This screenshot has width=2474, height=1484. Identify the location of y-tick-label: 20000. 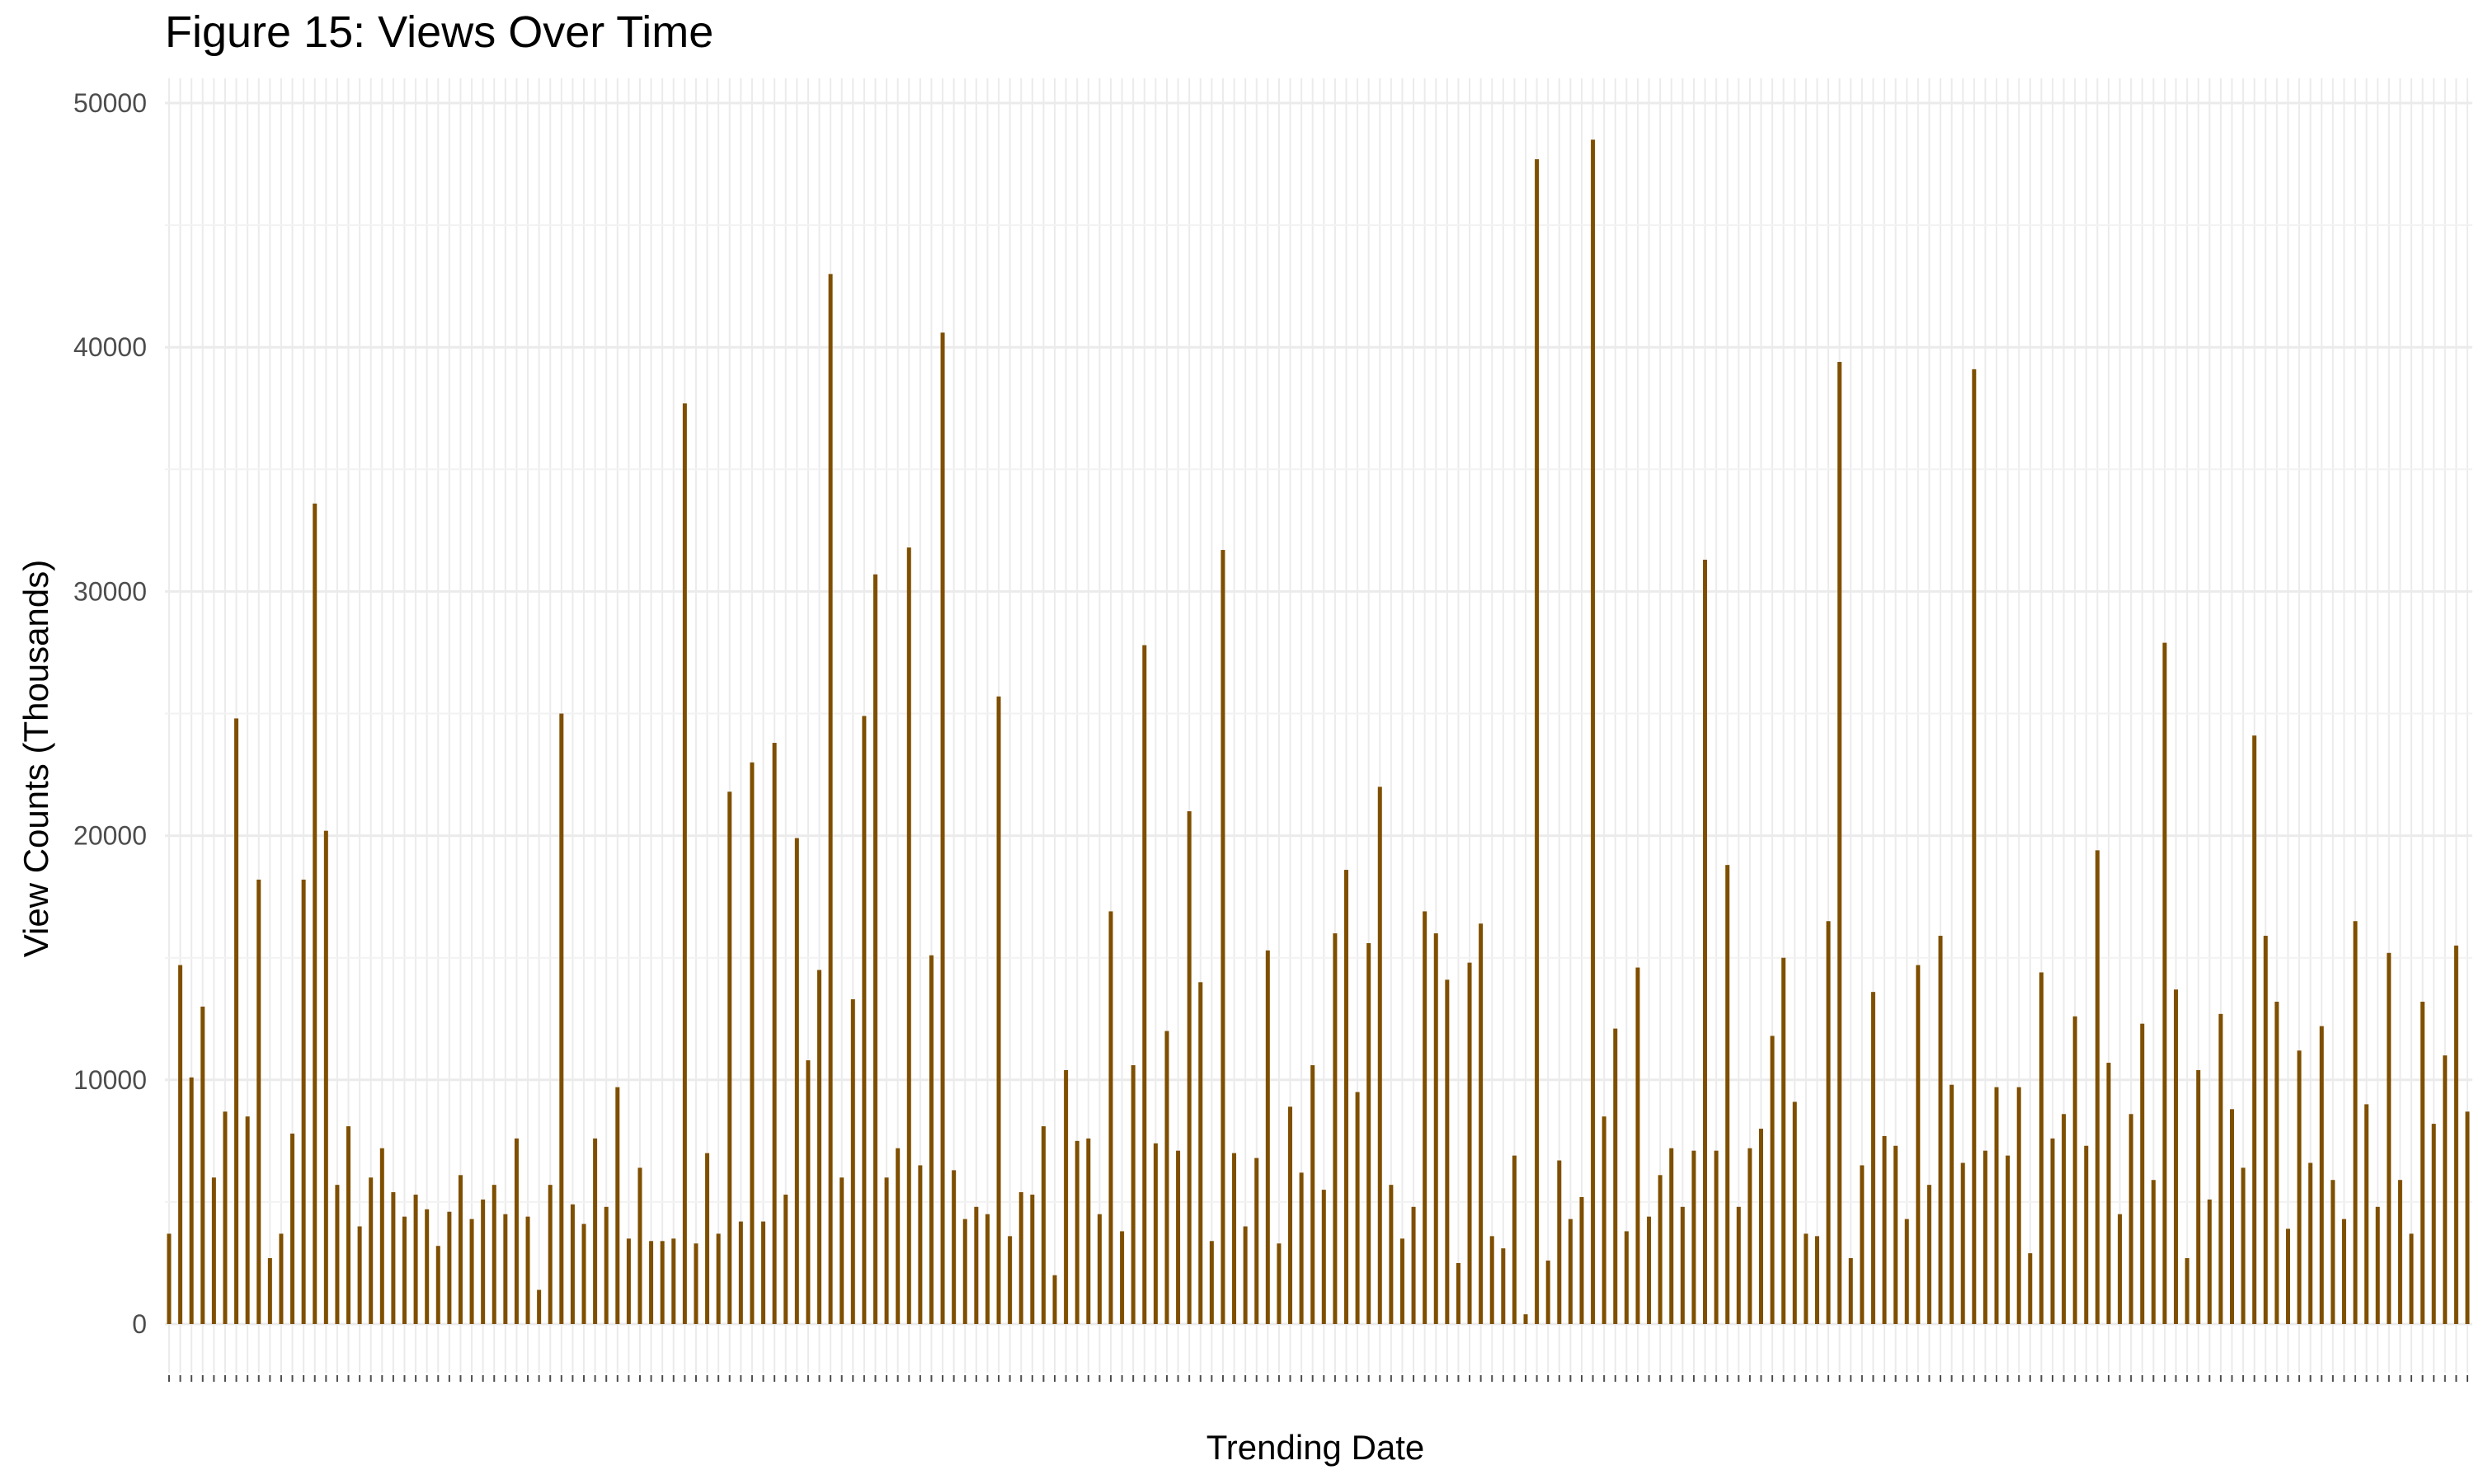
(110, 836).